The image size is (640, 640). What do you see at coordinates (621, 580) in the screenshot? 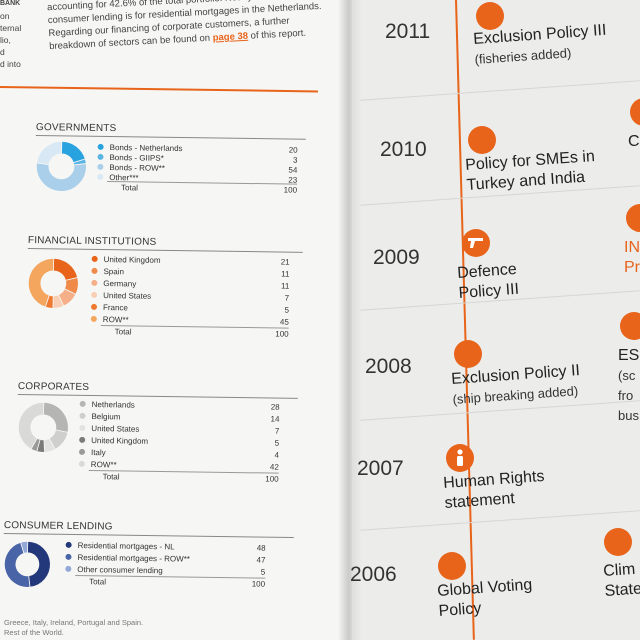
I see `cut-off-text: Clim State` at bounding box center [621, 580].